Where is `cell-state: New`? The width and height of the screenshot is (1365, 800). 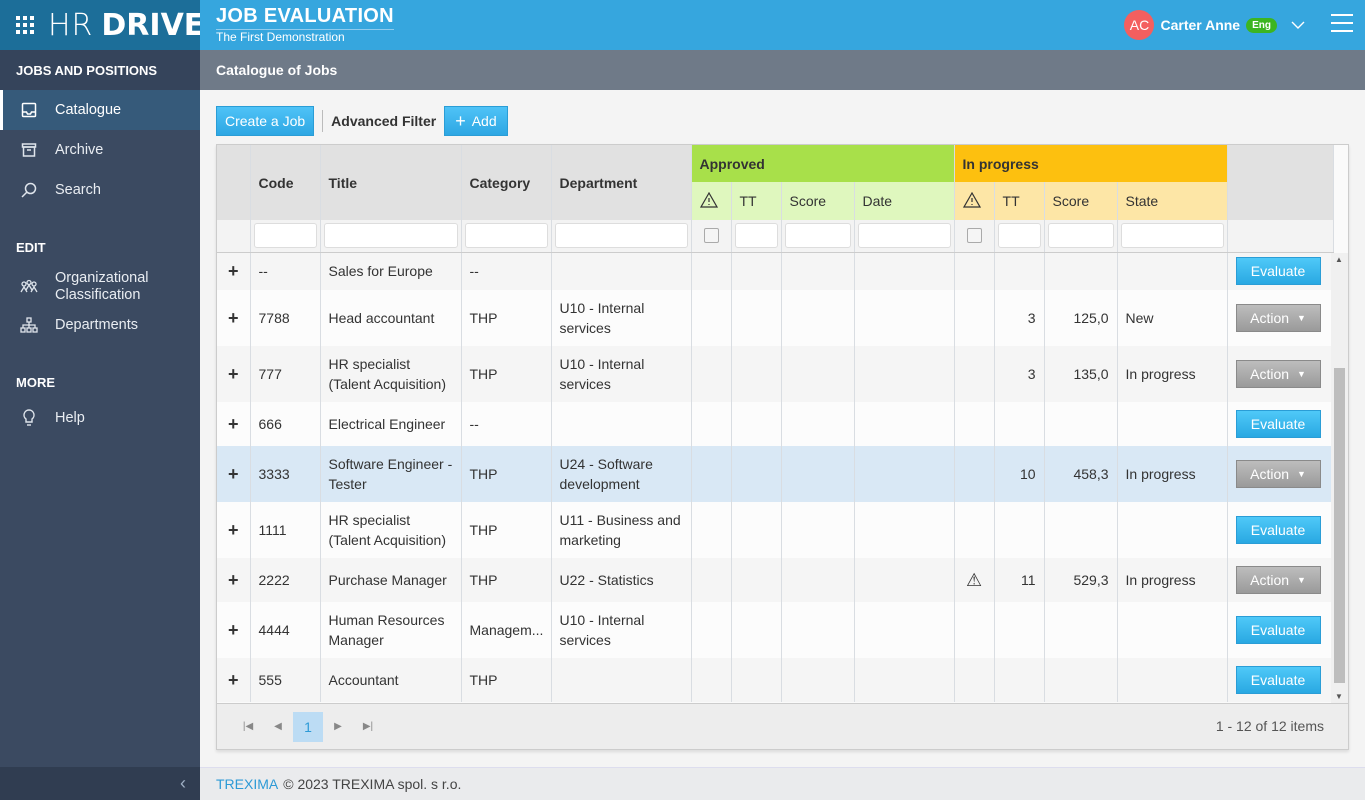 cell-state: New is located at coordinates (1172, 318).